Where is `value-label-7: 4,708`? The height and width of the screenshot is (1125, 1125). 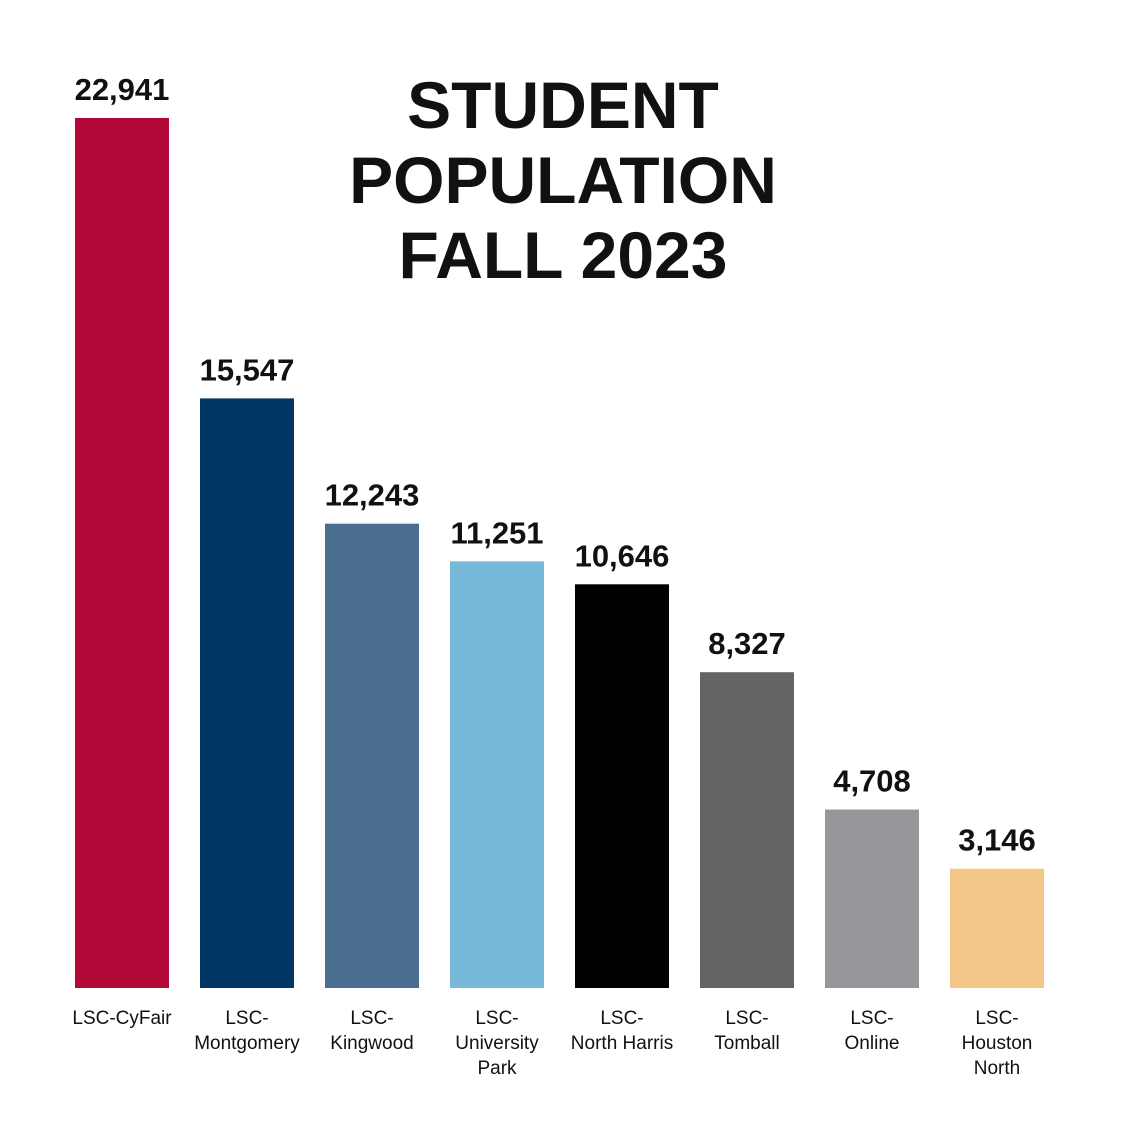
value-label-7: 4,708 is located at coordinates (872, 781).